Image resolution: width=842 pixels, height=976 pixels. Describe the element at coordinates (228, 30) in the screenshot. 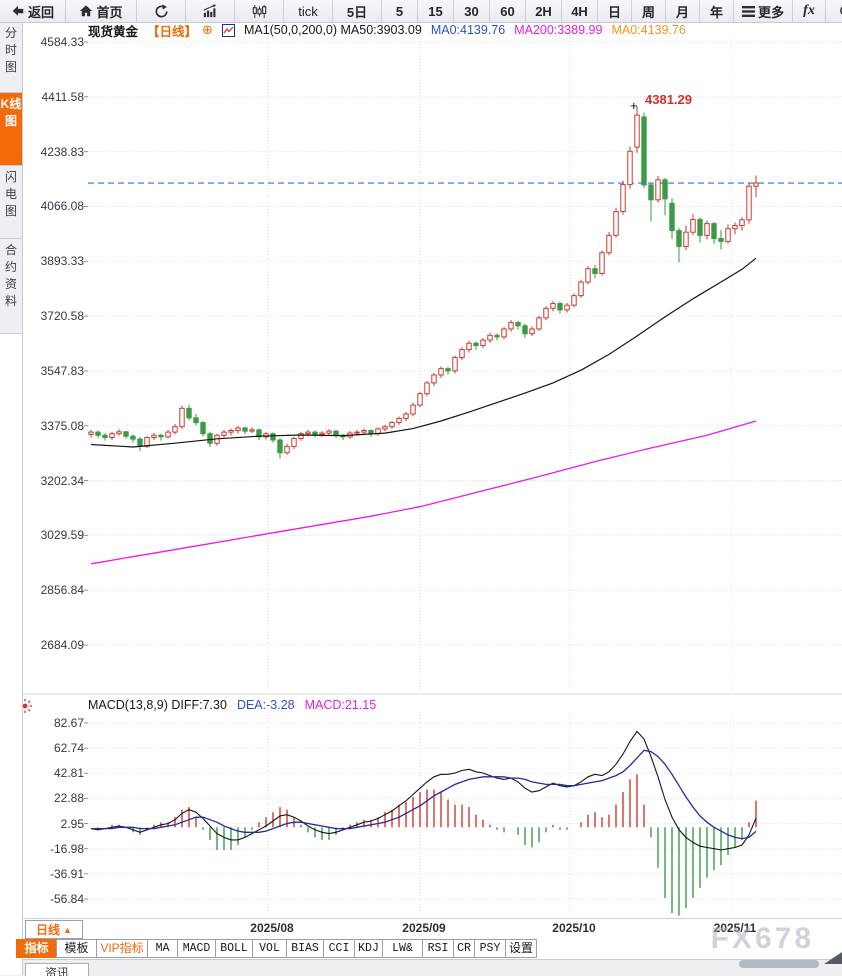

I see `mini-chart-icon` at that location.